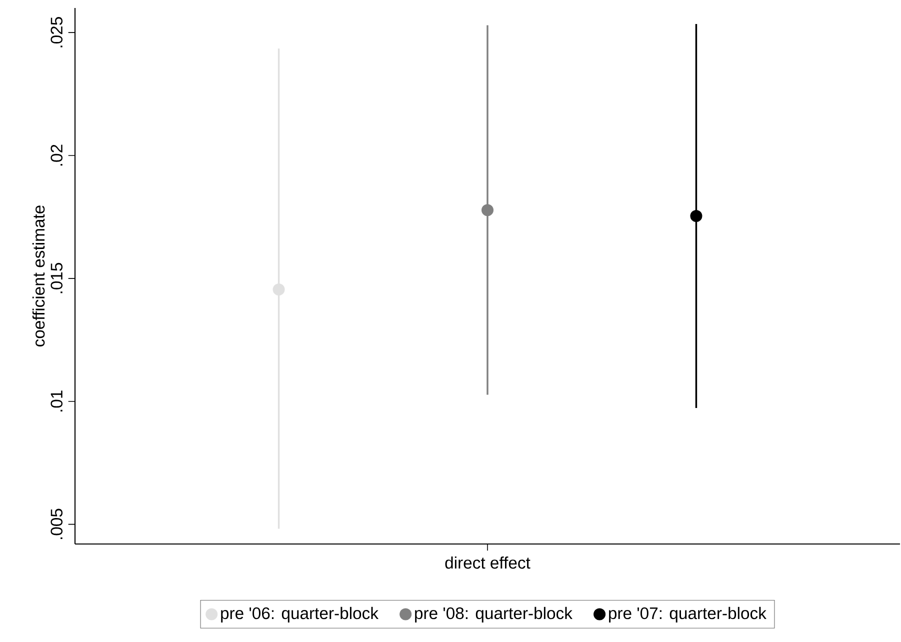 Image resolution: width=901 pixels, height=642 pixels. I want to click on legend-label: pre '06: quarter-block, so click(300, 614).